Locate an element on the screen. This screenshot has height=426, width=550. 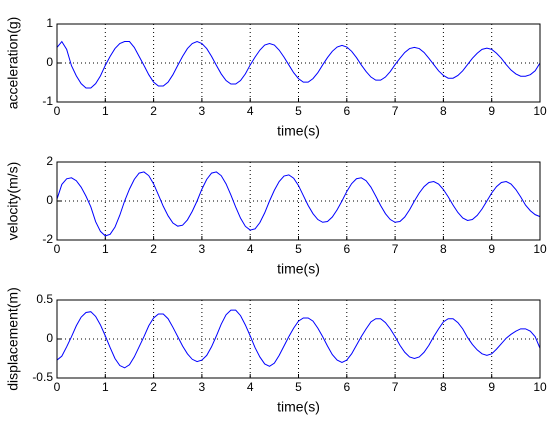
y-tick-label: 2 is located at coordinates (49, 161).